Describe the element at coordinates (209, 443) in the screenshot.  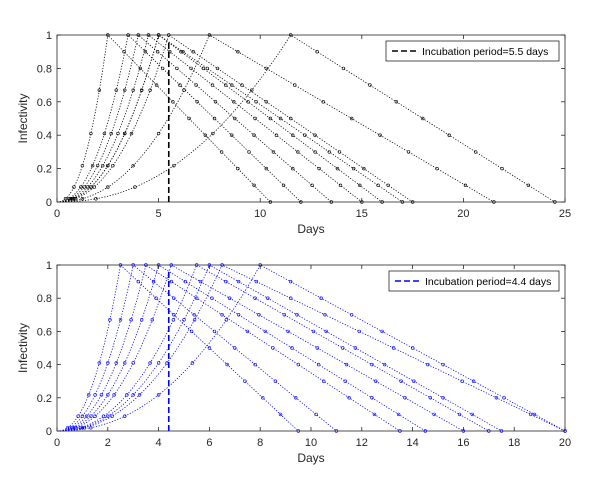
I see `bottom-x-tick-label: 6` at that location.